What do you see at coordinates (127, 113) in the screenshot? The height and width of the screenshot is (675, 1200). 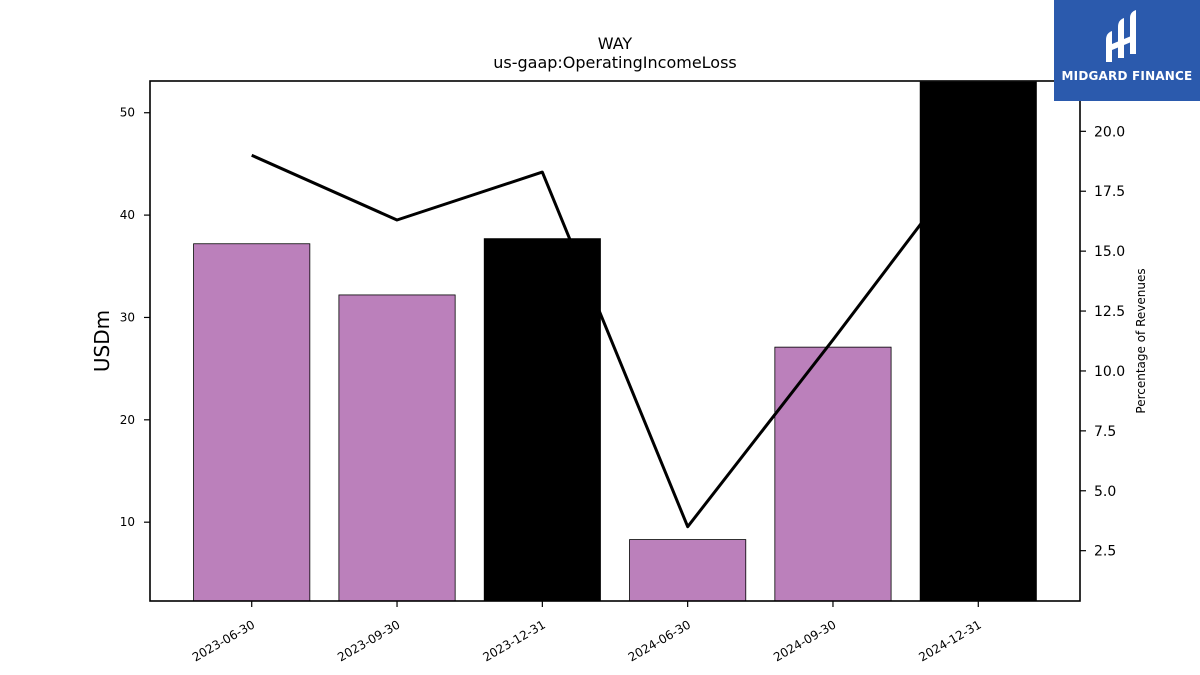 I see `y-tick-label: 50` at bounding box center [127, 113].